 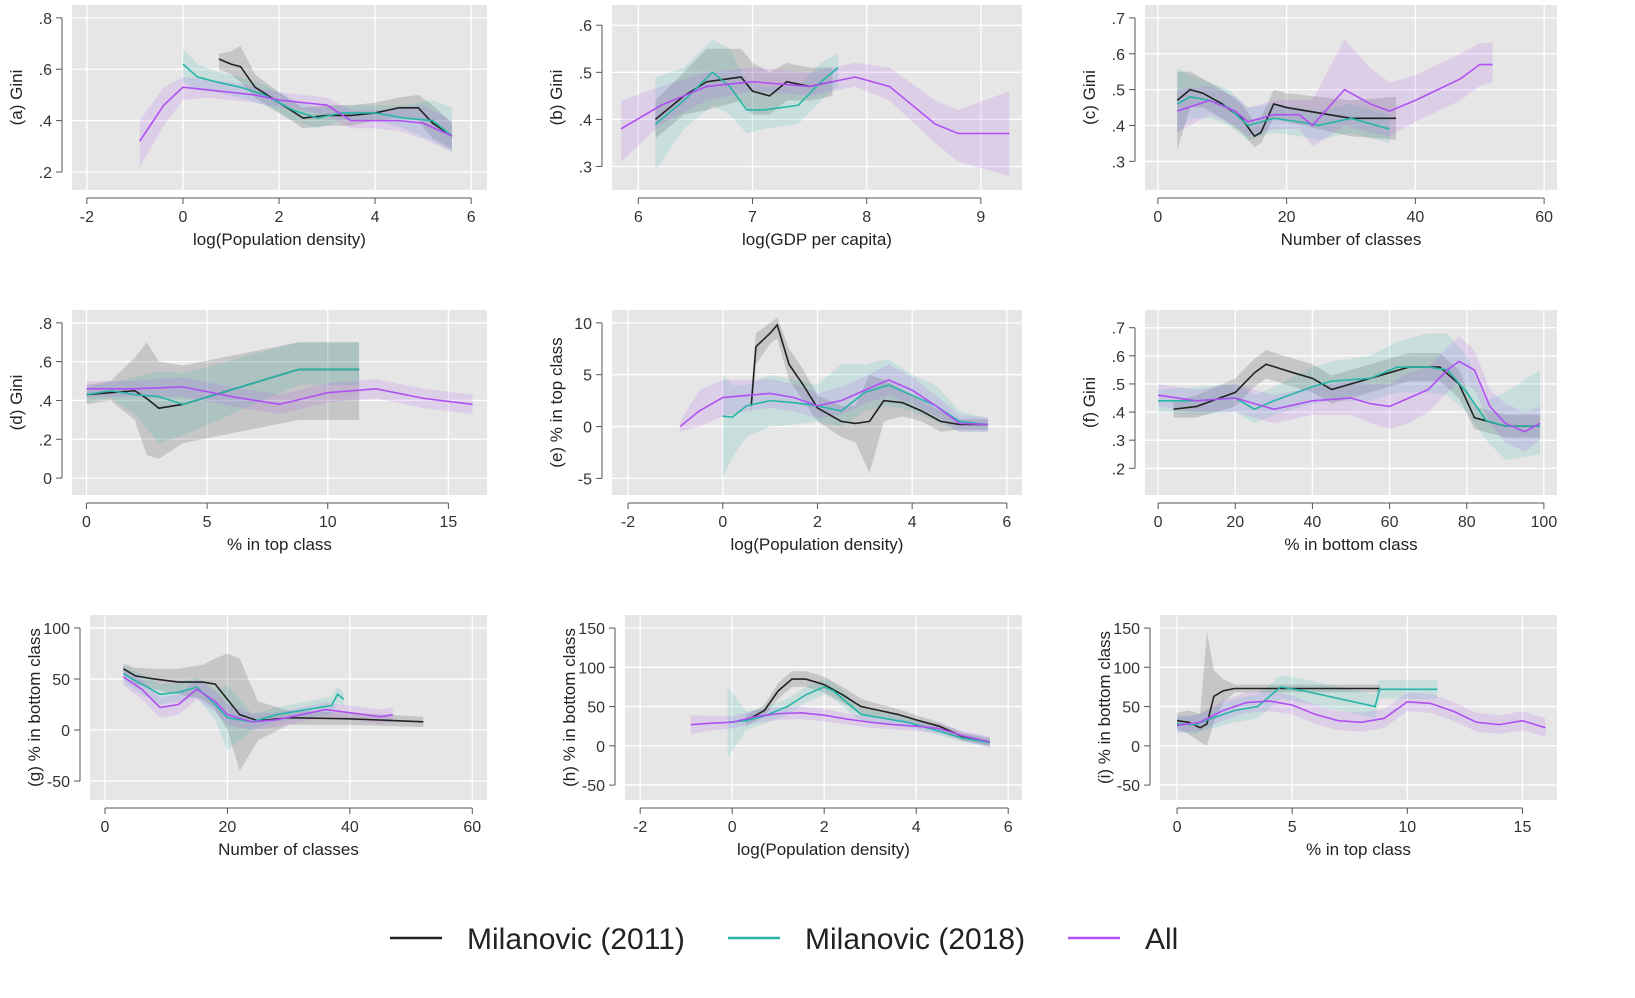 I want to click on x-tick-label: 40, so click(x=1415, y=217).